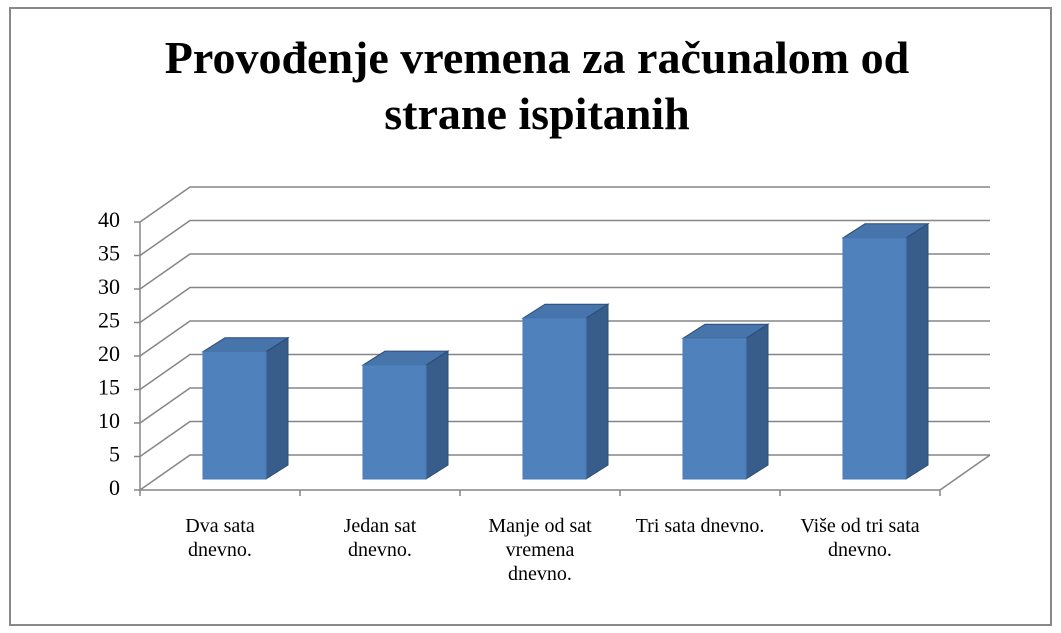 The image size is (1061, 633). What do you see at coordinates (109, 387) in the screenshot?
I see `y-tick-label: 15` at bounding box center [109, 387].